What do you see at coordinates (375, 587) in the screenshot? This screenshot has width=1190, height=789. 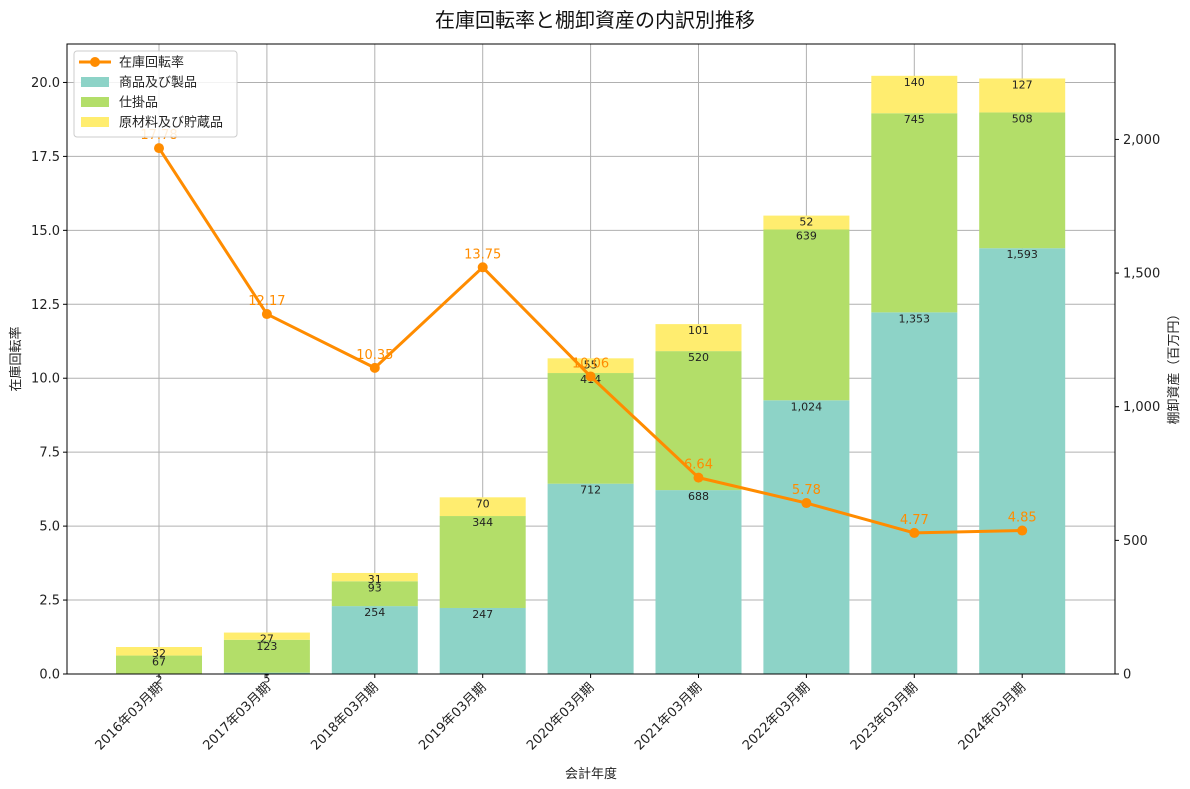 I see `bar-value-label: 93` at bounding box center [375, 587].